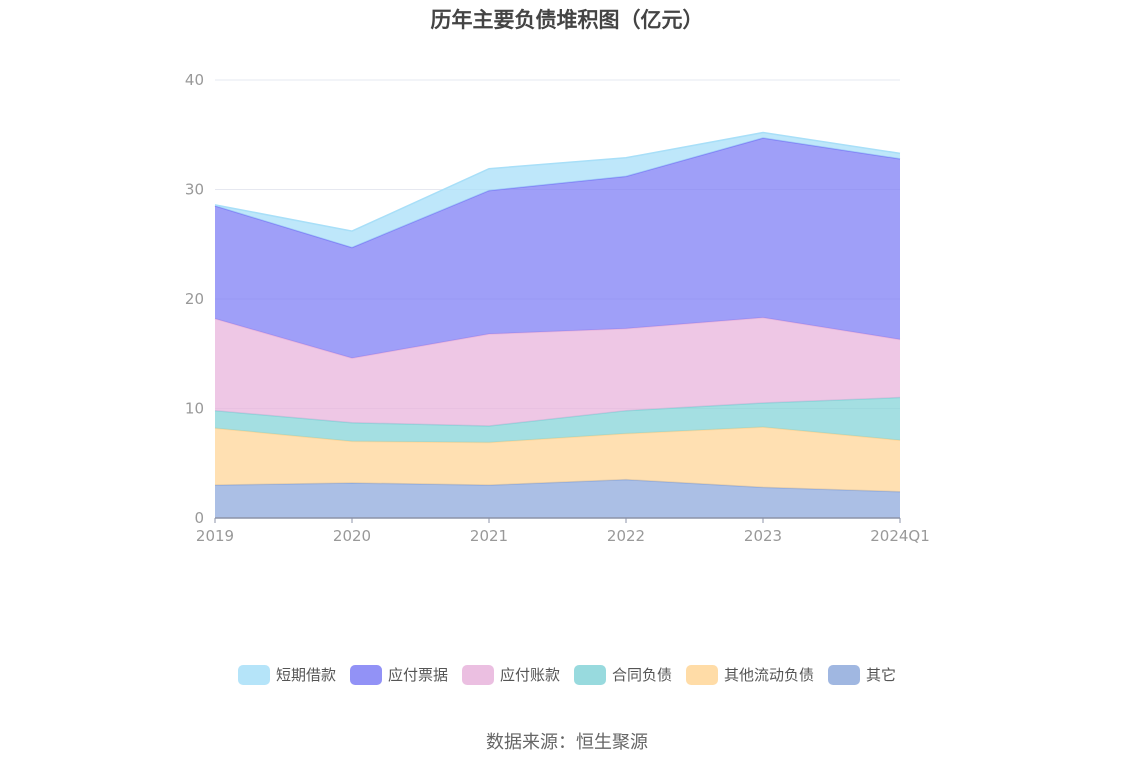 The image size is (1134, 766). Describe the element at coordinates (194, 80) in the screenshot. I see `y-tick-label: 40` at that location.